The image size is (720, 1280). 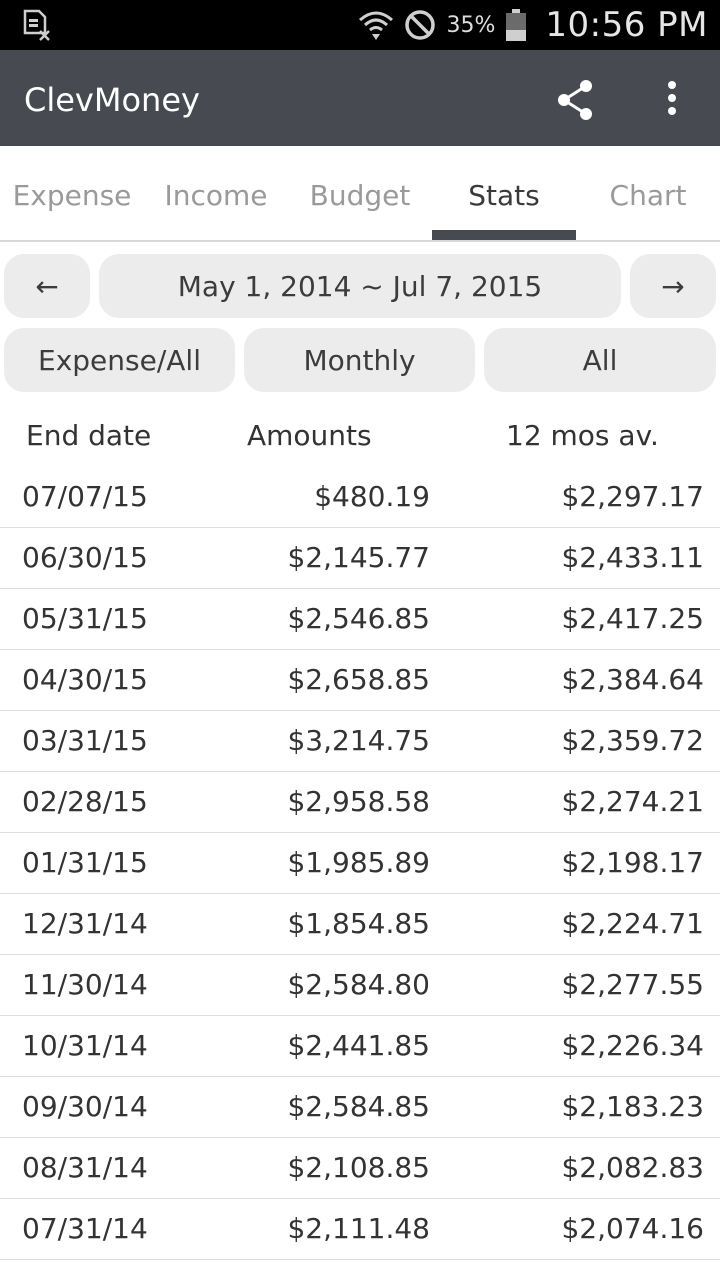 I want to click on header-12mos-avg: 12 mos av., so click(x=582, y=435).